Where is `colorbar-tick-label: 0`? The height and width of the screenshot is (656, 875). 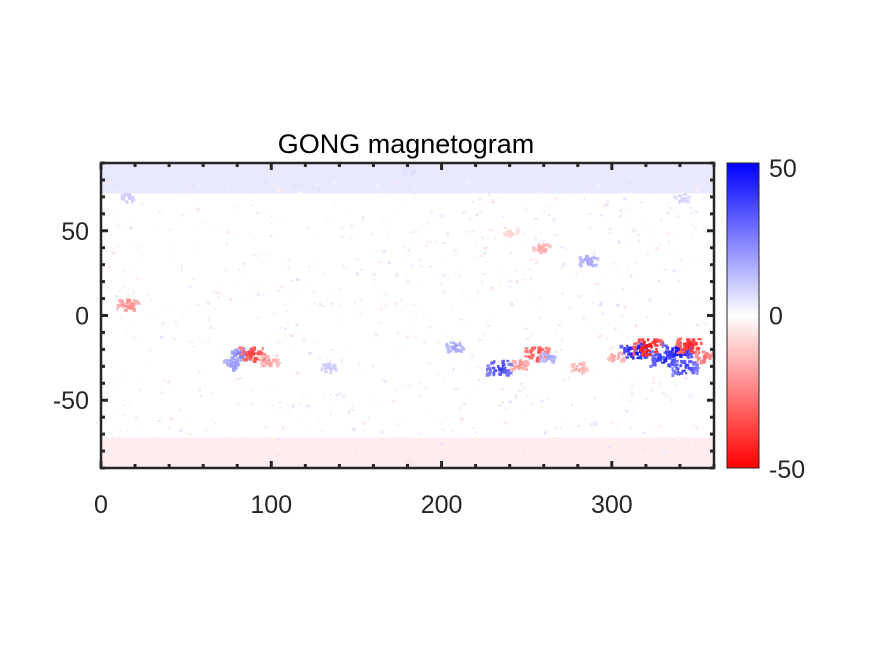
colorbar-tick-label: 0 is located at coordinates (776, 317).